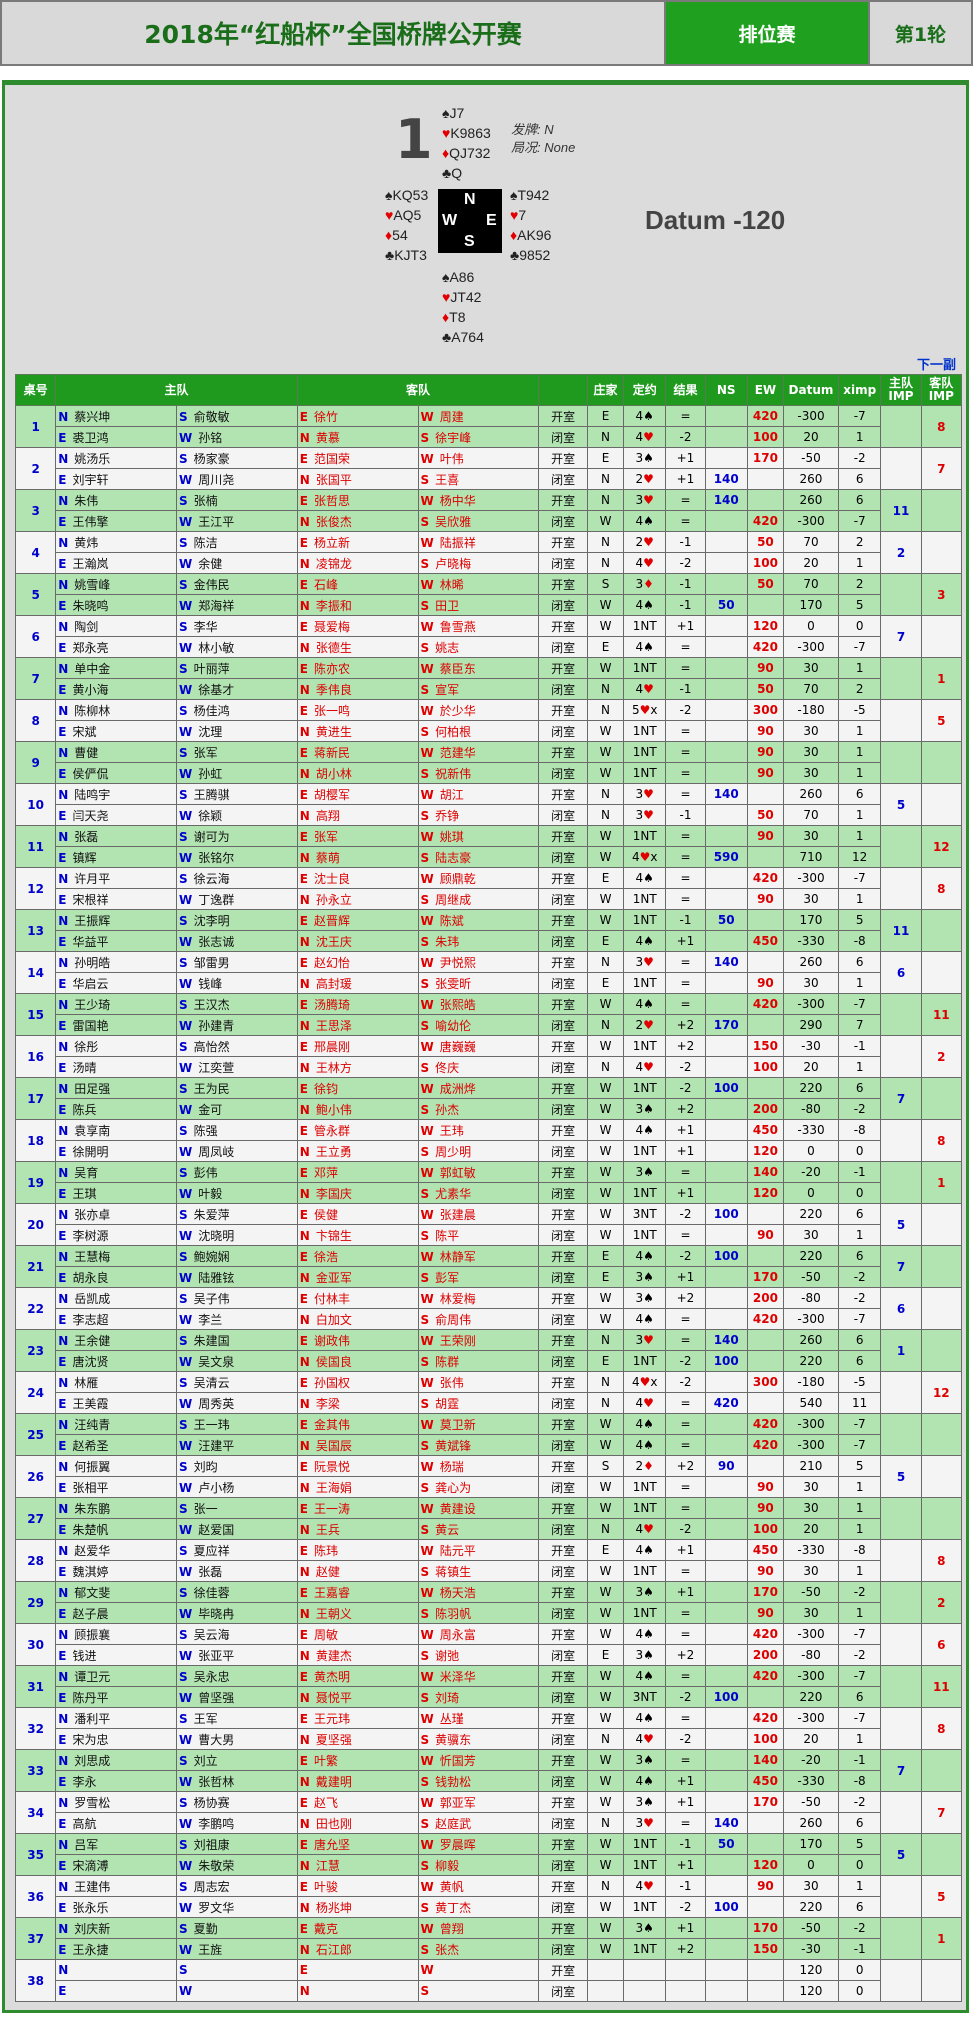 The width and height of the screenshot is (973, 2017). I want to click on club-icon: ♣, so click(515, 255).